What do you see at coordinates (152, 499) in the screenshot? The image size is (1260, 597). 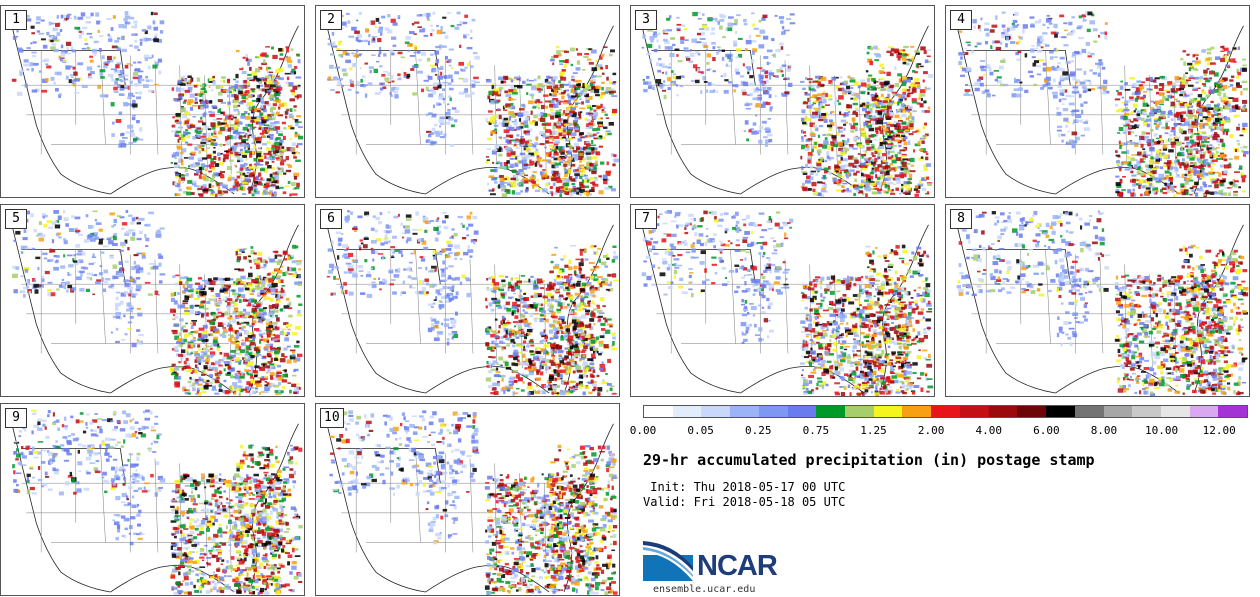 I see `postage-stamp-panel: 9` at bounding box center [152, 499].